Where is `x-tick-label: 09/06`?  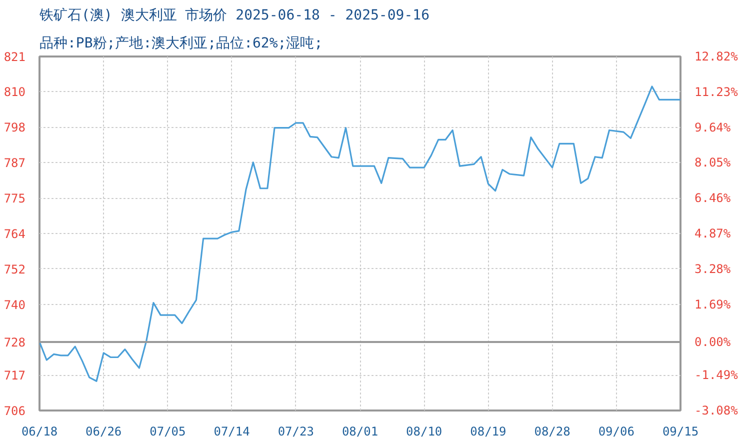
x-tick-label: 09/06 is located at coordinates (616, 431).